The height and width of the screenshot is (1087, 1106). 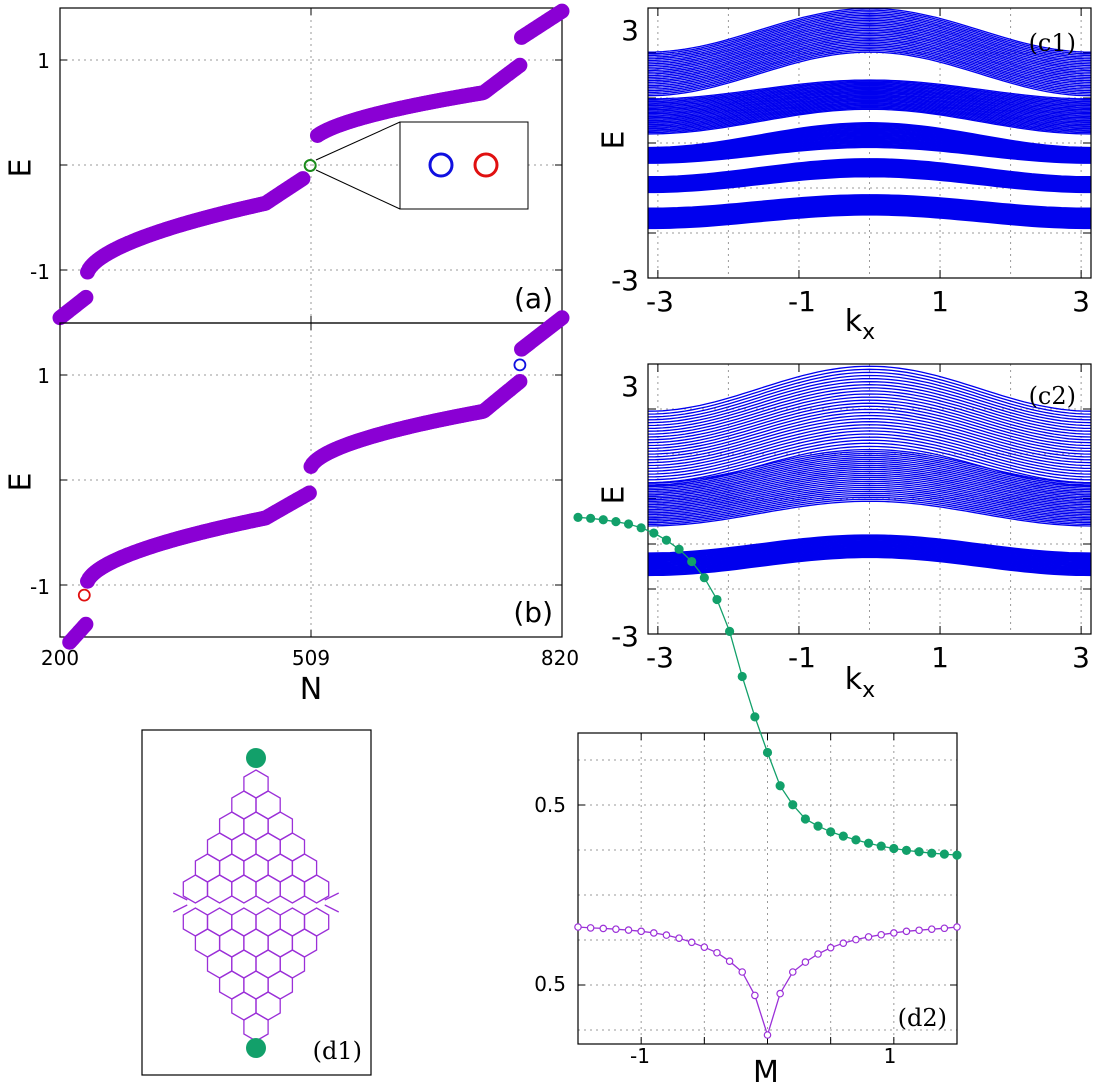 I want to click on panel-b-eigenvalue-series, so click(x=316, y=480).